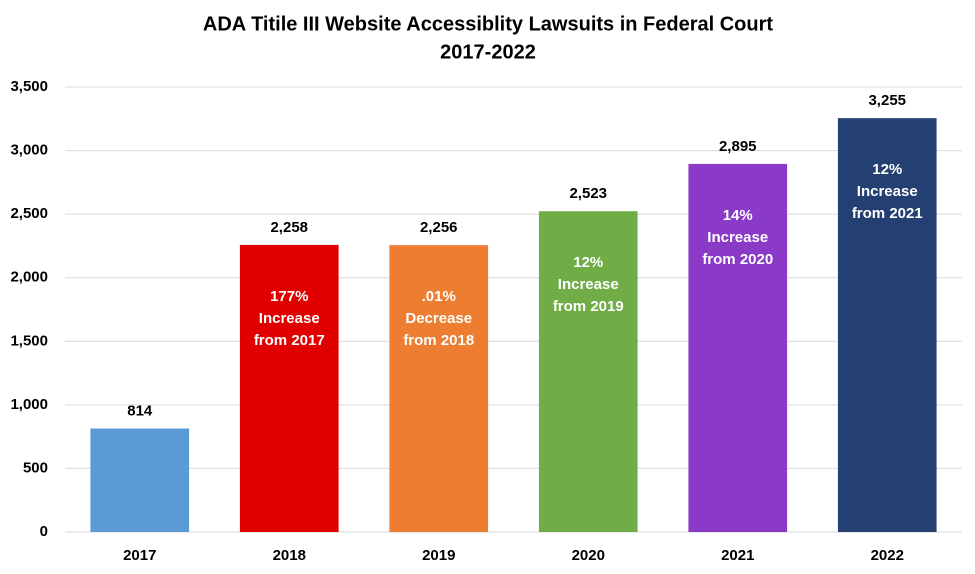 The width and height of the screenshot is (975, 574). Describe the element at coordinates (887, 555) in the screenshot. I see `x-tick-label: 2022` at that location.